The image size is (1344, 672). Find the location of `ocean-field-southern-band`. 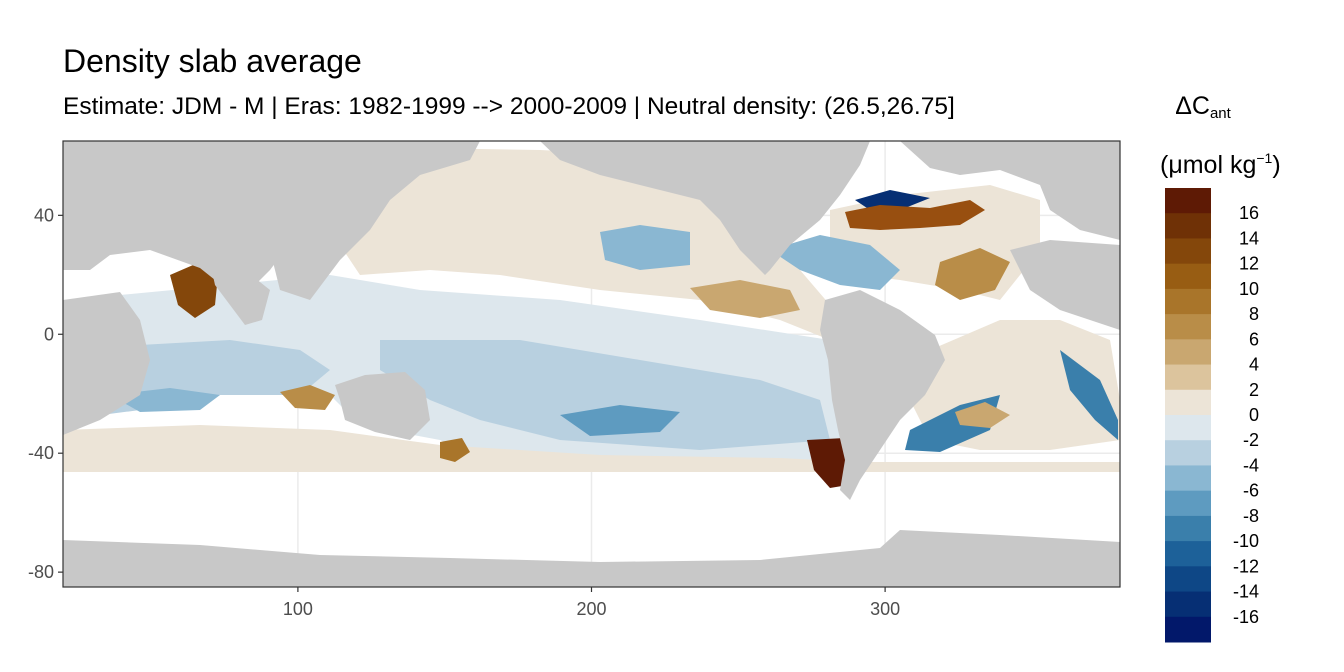

ocean-field-southern-band is located at coordinates (591, 448).